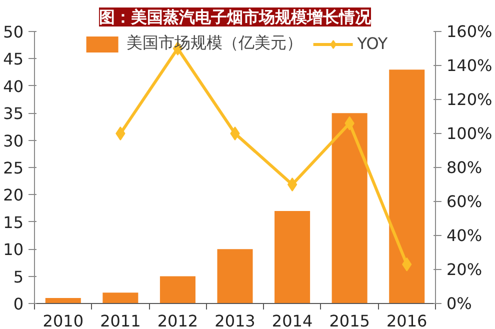 The width and height of the screenshot is (495, 329). What do you see at coordinates (407, 320) in the screenshot?
I see `x-tick-label: 2016` at bounding box center [407, 320].